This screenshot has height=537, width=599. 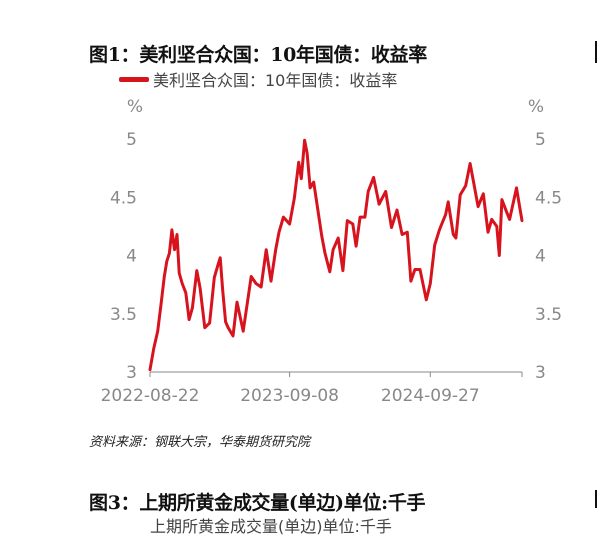 I want to click on y-tick-label-right: 5, so click(x=540, y=140).